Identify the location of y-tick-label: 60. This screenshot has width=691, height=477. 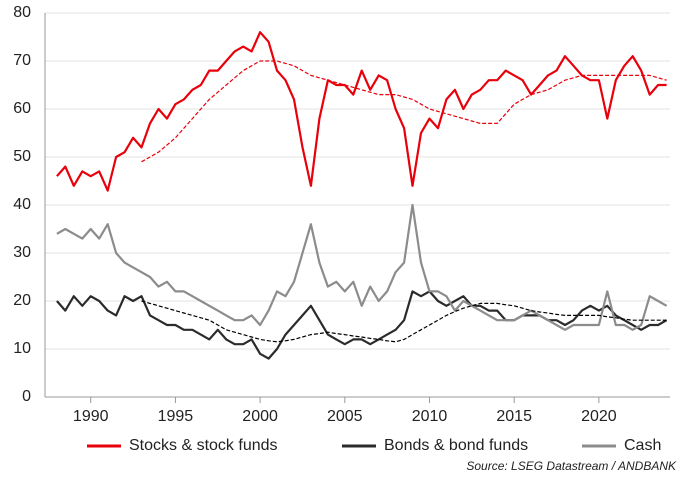
(22, 108).